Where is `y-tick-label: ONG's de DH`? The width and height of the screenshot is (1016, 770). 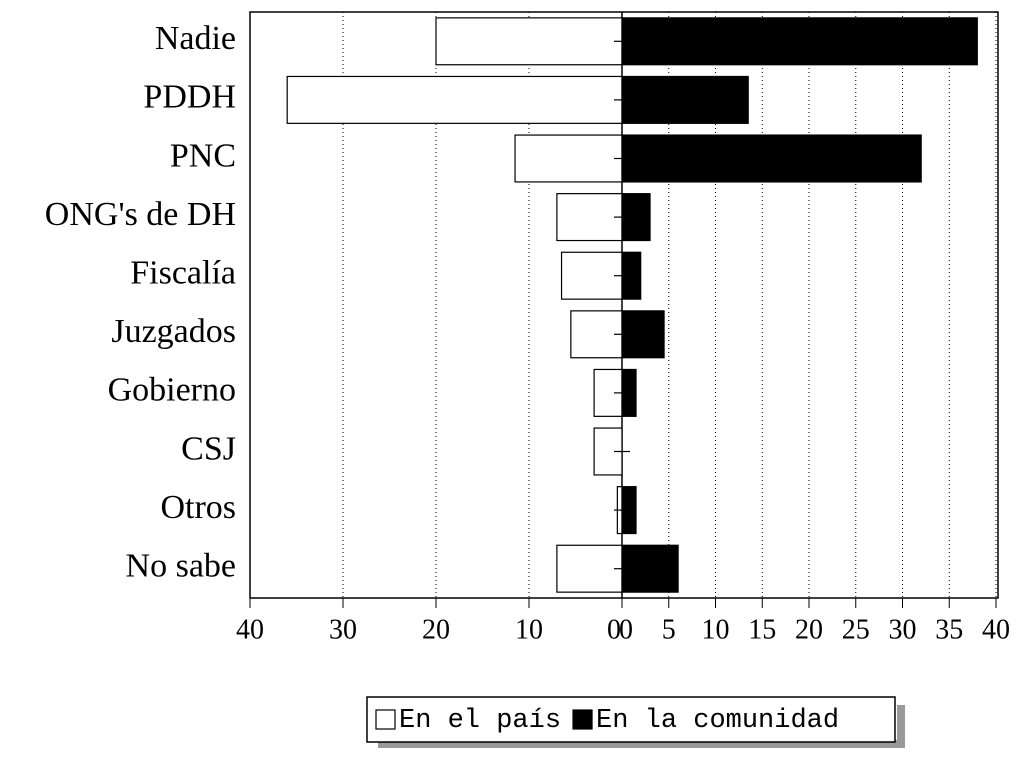
y-tick-label: ONG's de DH is located at coordinates (140, 214).